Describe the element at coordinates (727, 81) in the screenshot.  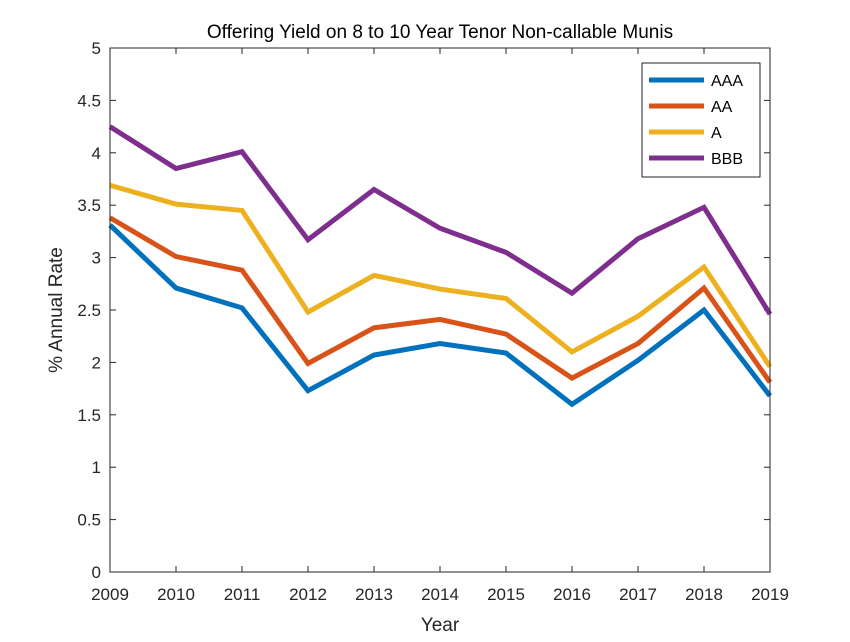
I see `legend-label-aaa: AAA` at that location.